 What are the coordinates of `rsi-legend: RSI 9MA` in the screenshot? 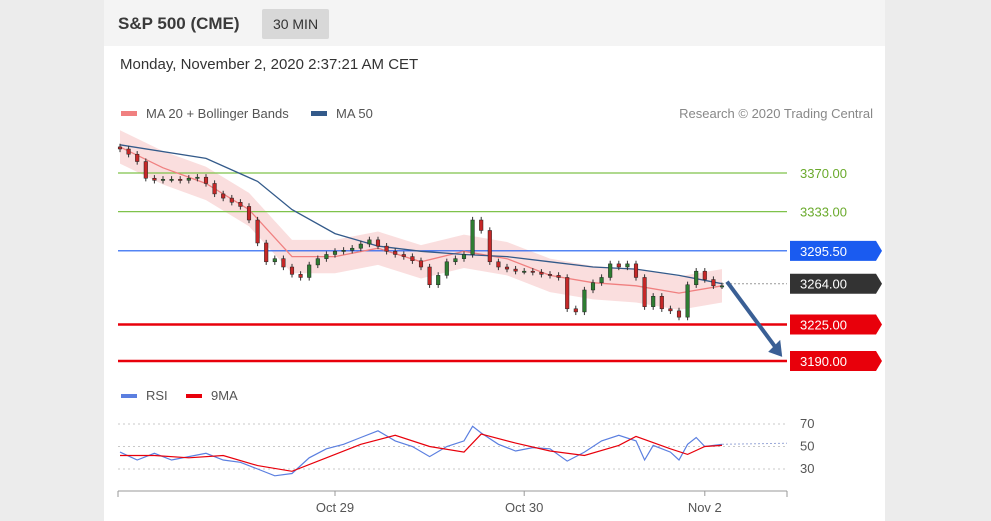 It's located at (179, 395).